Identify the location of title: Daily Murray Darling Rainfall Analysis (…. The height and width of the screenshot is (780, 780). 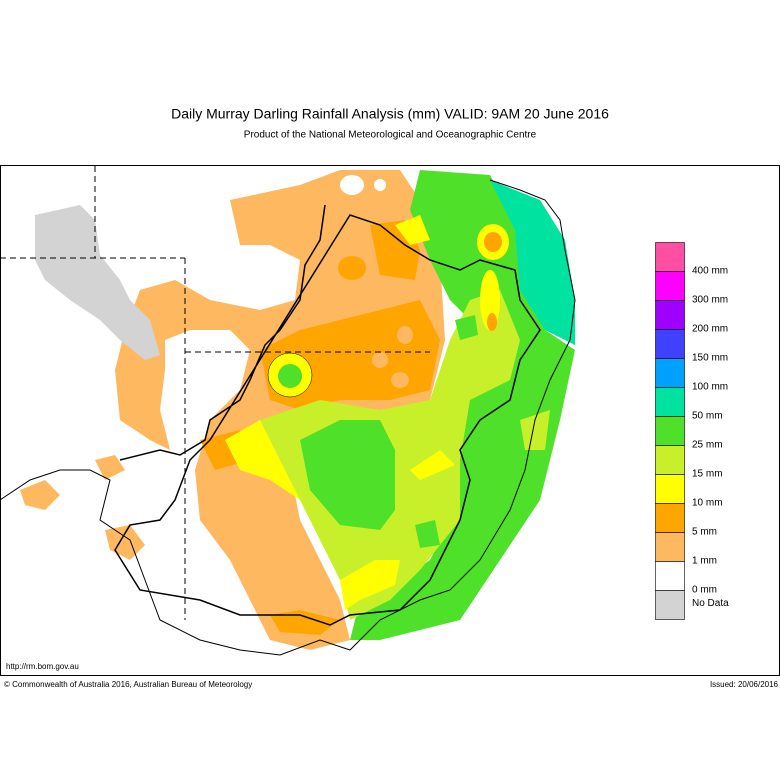
(390, 114).